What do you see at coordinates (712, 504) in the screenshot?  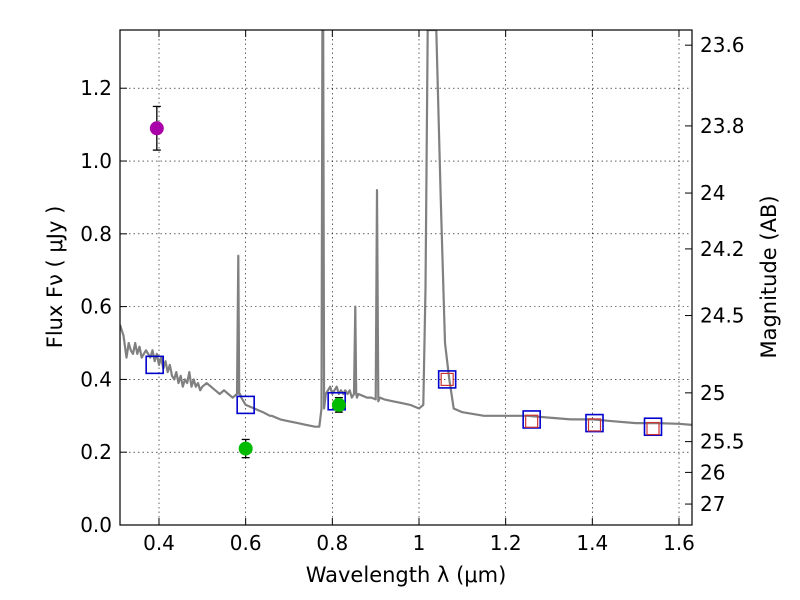 I see `right-tick-label: 27` at bounding box center [712, 504].